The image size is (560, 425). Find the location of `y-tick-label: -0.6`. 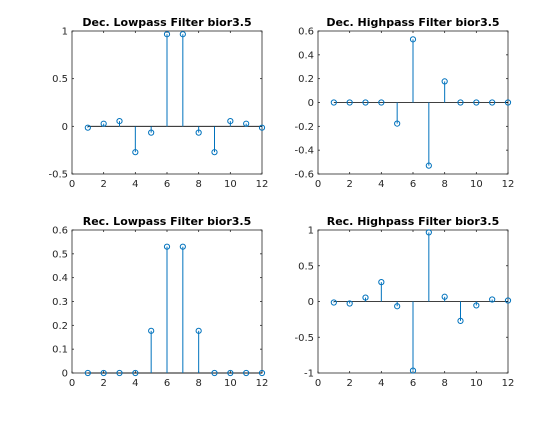

y-tick-label: -0.6 is located at coordinates (304, 175).